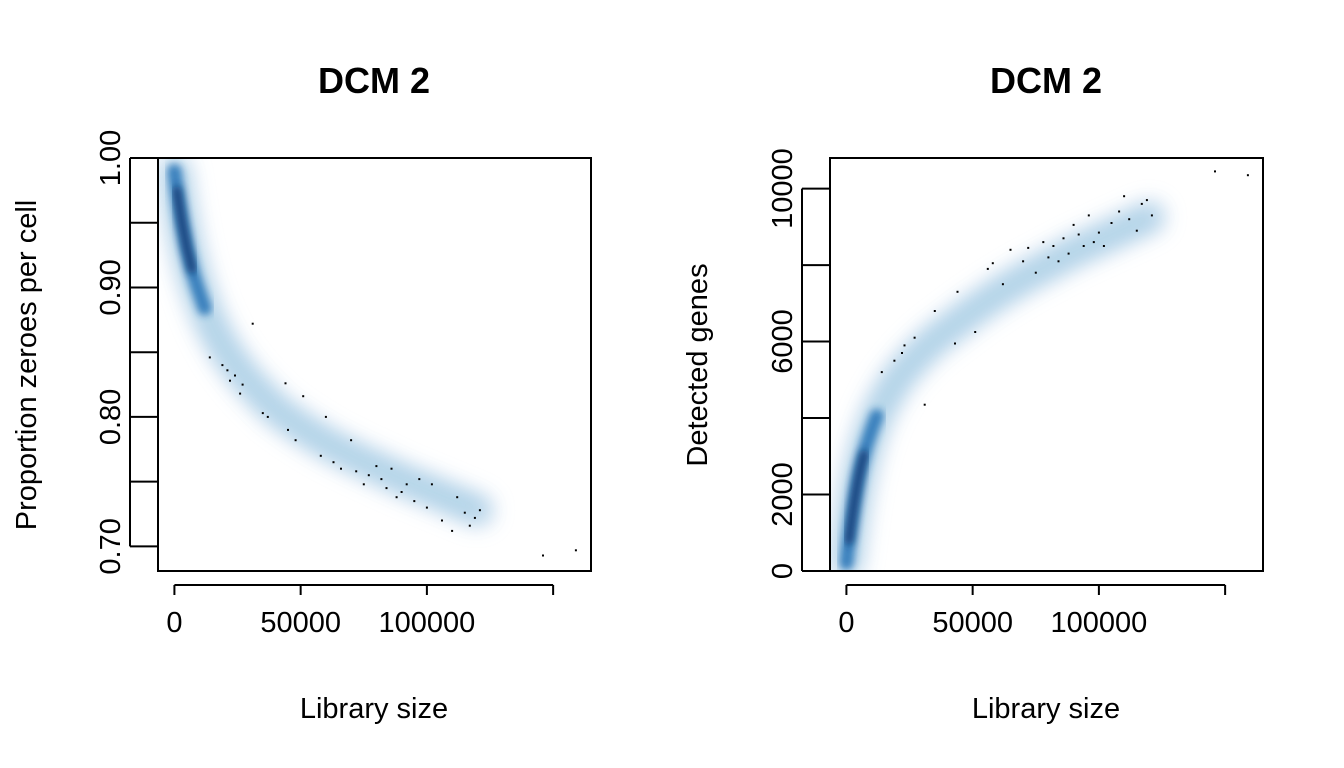  I want to click on y-tick-label: 0.70, so click(111, 546).